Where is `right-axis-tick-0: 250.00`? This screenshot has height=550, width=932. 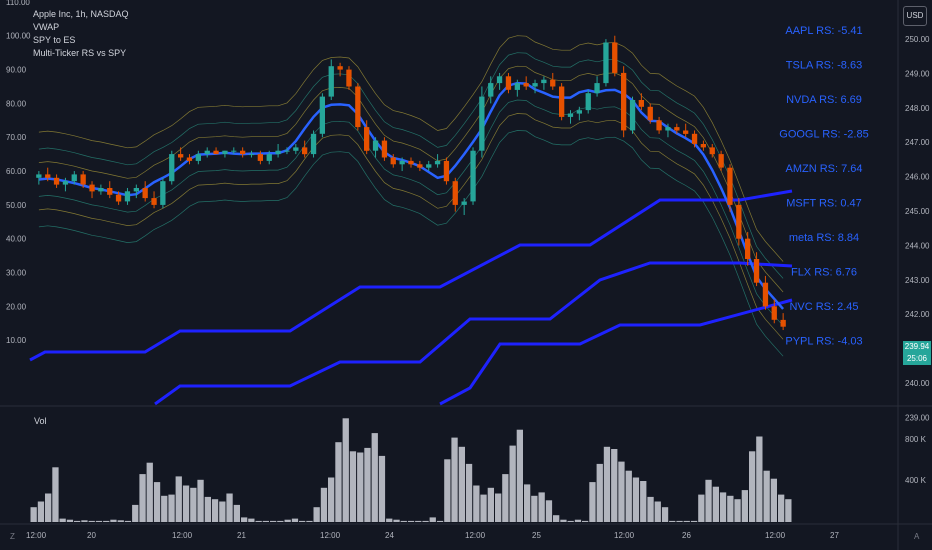
right-axis-tick-0: 250.00 is located at coordinates (917, 39).